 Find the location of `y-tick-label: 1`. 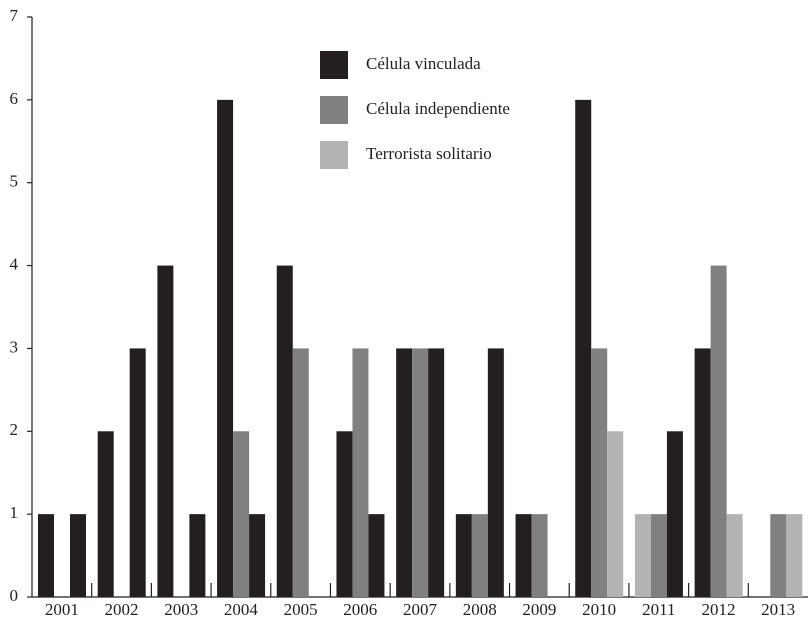

y-tick-label: 1 is located at coordinates (14, 512).